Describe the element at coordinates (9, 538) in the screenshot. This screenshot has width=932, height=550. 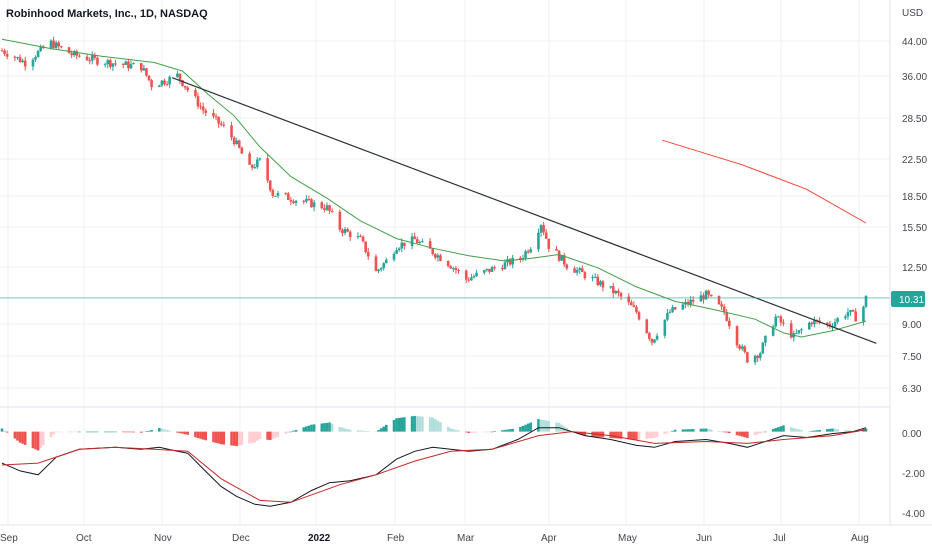
I see `x-tick-label: Sep` at that location.